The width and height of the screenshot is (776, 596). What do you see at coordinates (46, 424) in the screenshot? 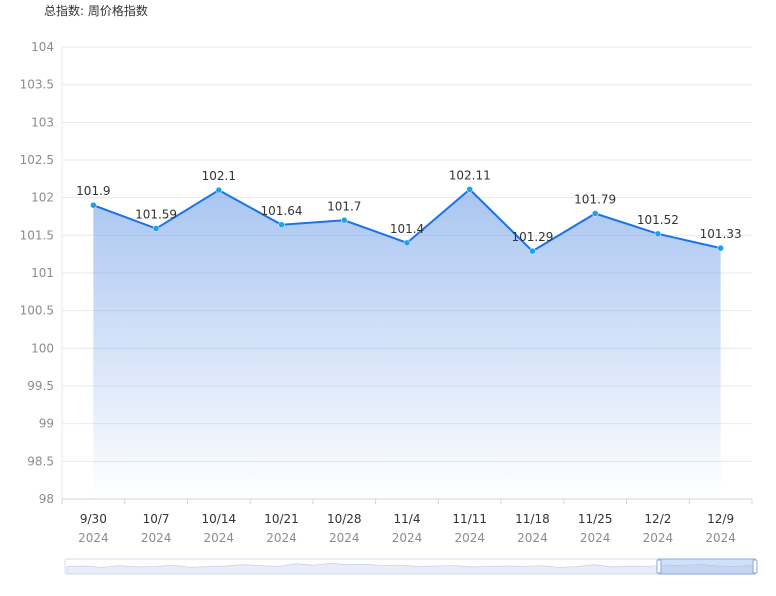
I see `y-tick-label: 99` at bounding box center [46, 424].